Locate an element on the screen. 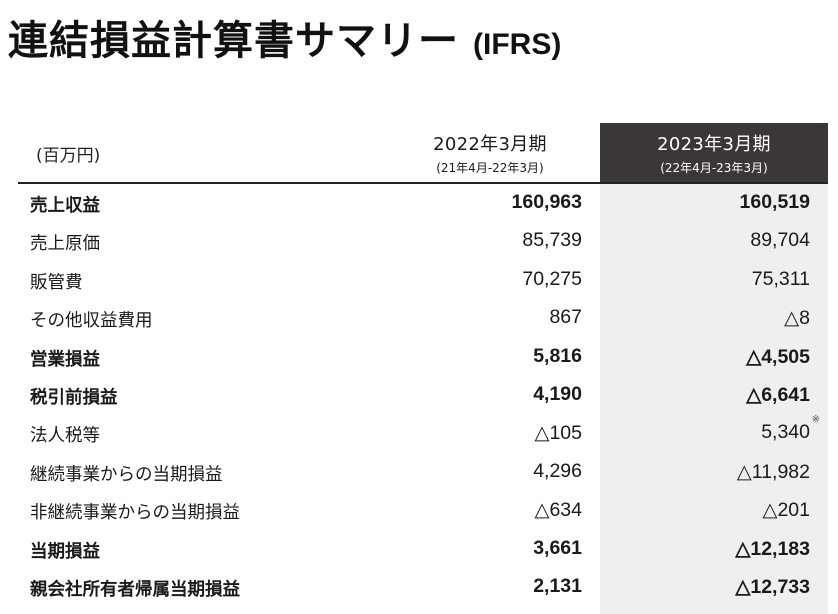 The width and height of the screenshot is (838, 614). row-label: 営業損益 is located at coordinates (65, 359).